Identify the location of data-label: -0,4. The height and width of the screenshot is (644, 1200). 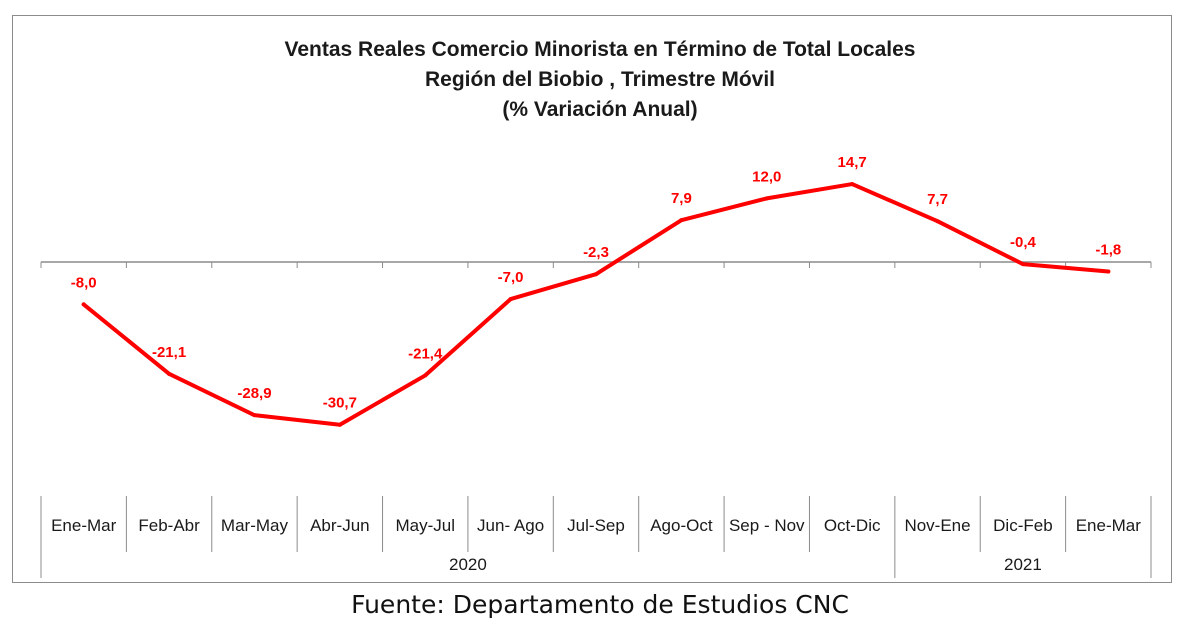
(1023, 242).